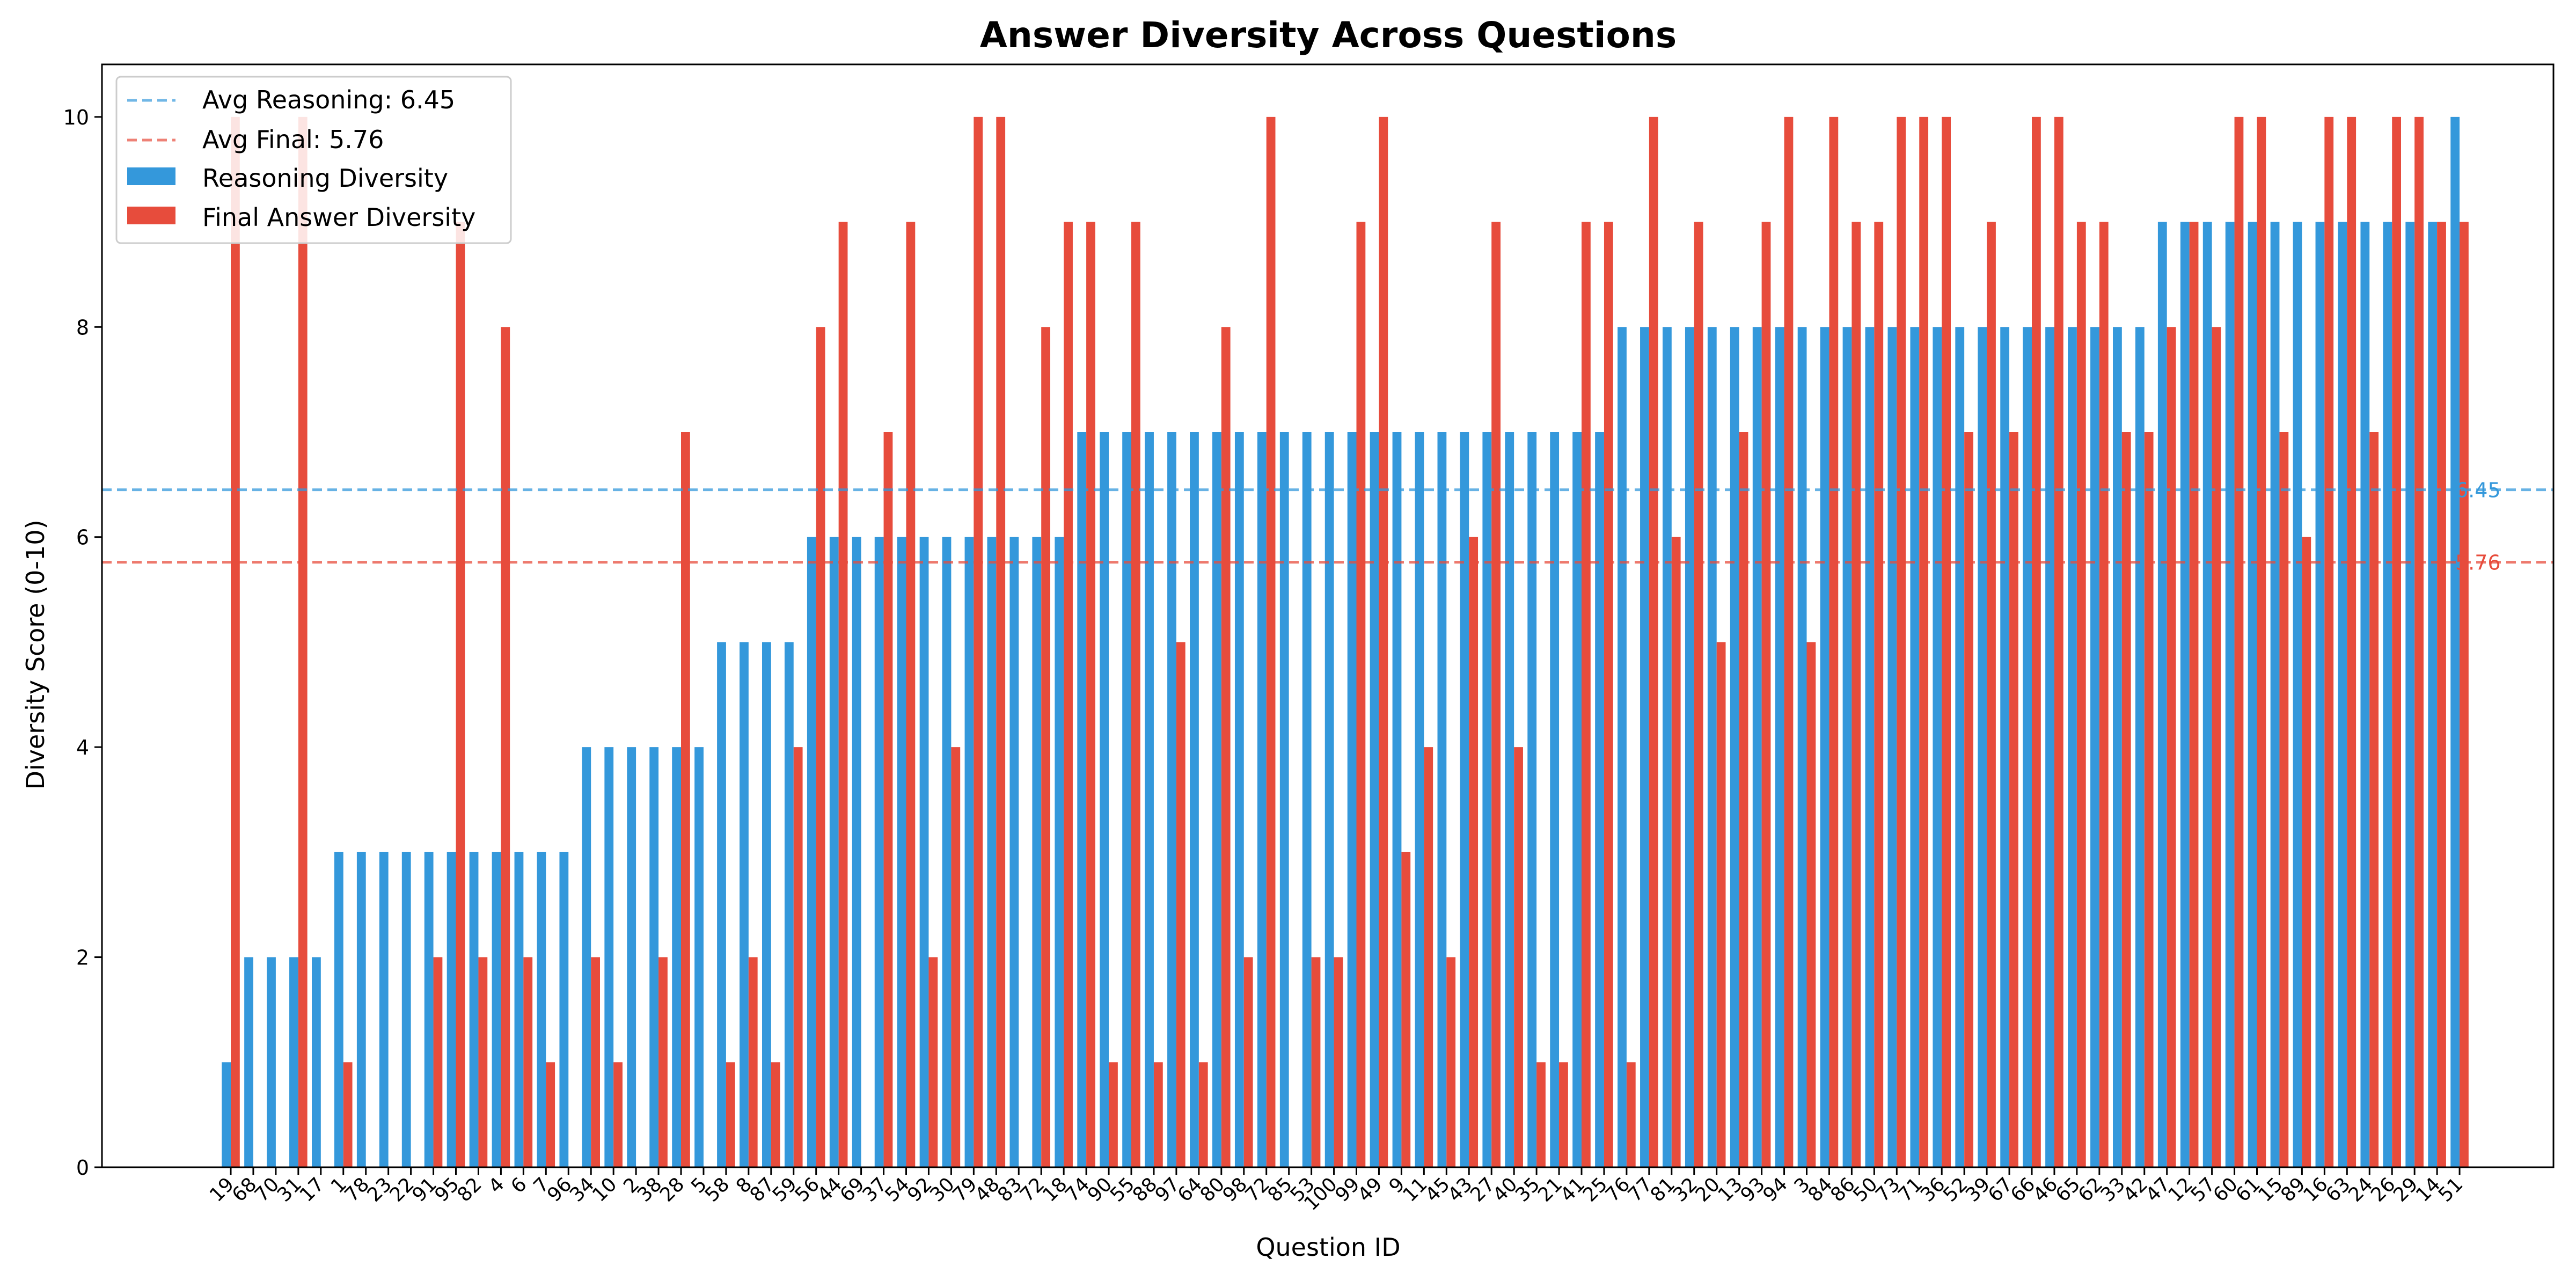 Image resolution: width=2576 pixels, height=1288 pixels. What do you see at coordinates (325, 178) in the screenshot?
I see `legend-reasoning-label: Reasoning Diversity` at bounding box center [325, 178].